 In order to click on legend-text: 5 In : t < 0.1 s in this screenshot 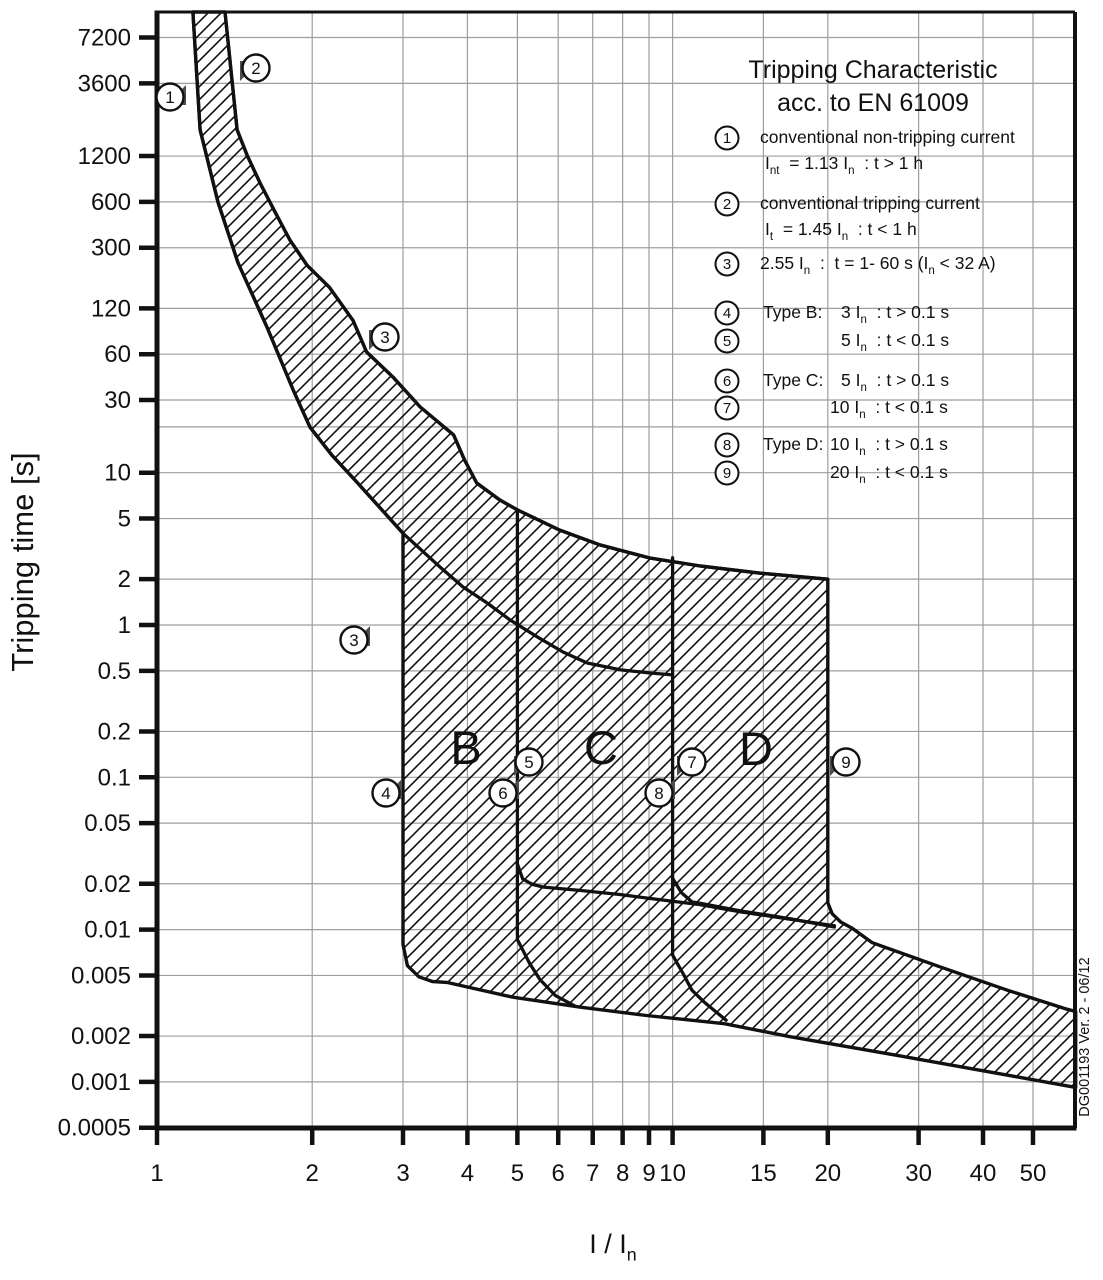, I will do `click(895, 342)`.